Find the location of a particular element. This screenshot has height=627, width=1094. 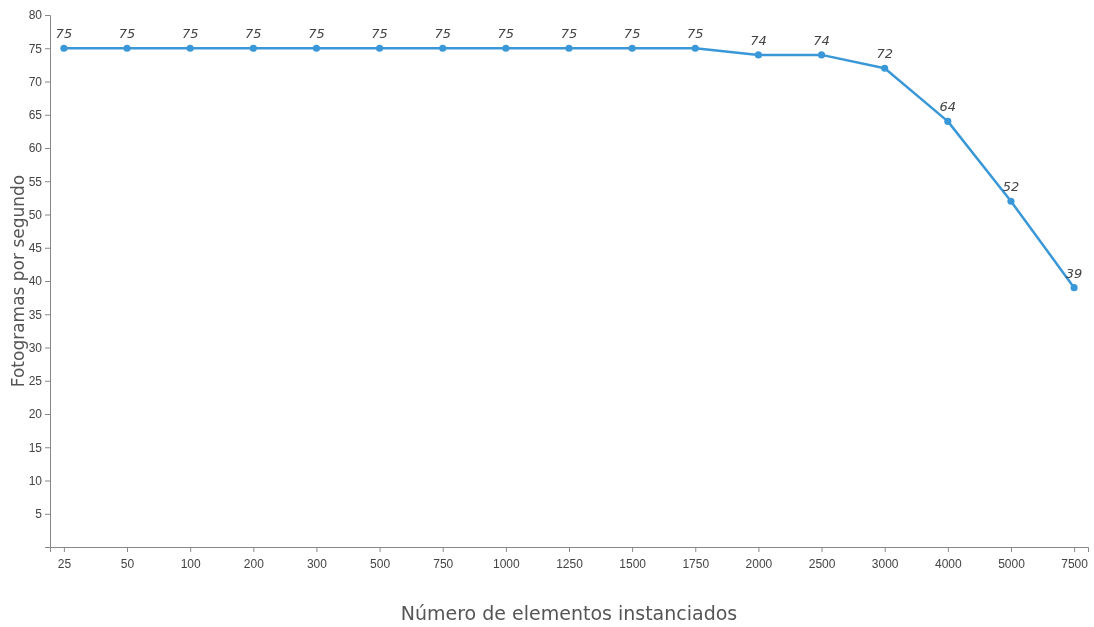

data-label: 39 is located at coordinates (1074, 273).